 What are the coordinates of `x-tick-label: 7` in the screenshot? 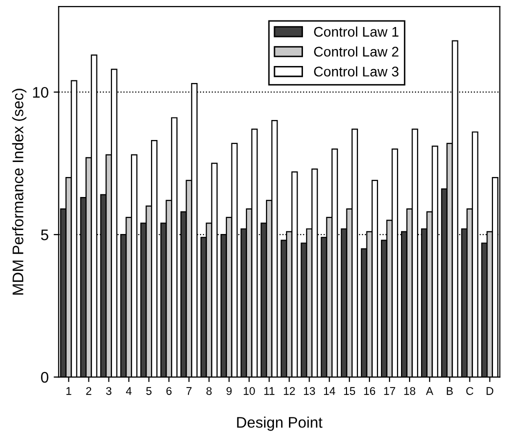 It's located at (189, 391).